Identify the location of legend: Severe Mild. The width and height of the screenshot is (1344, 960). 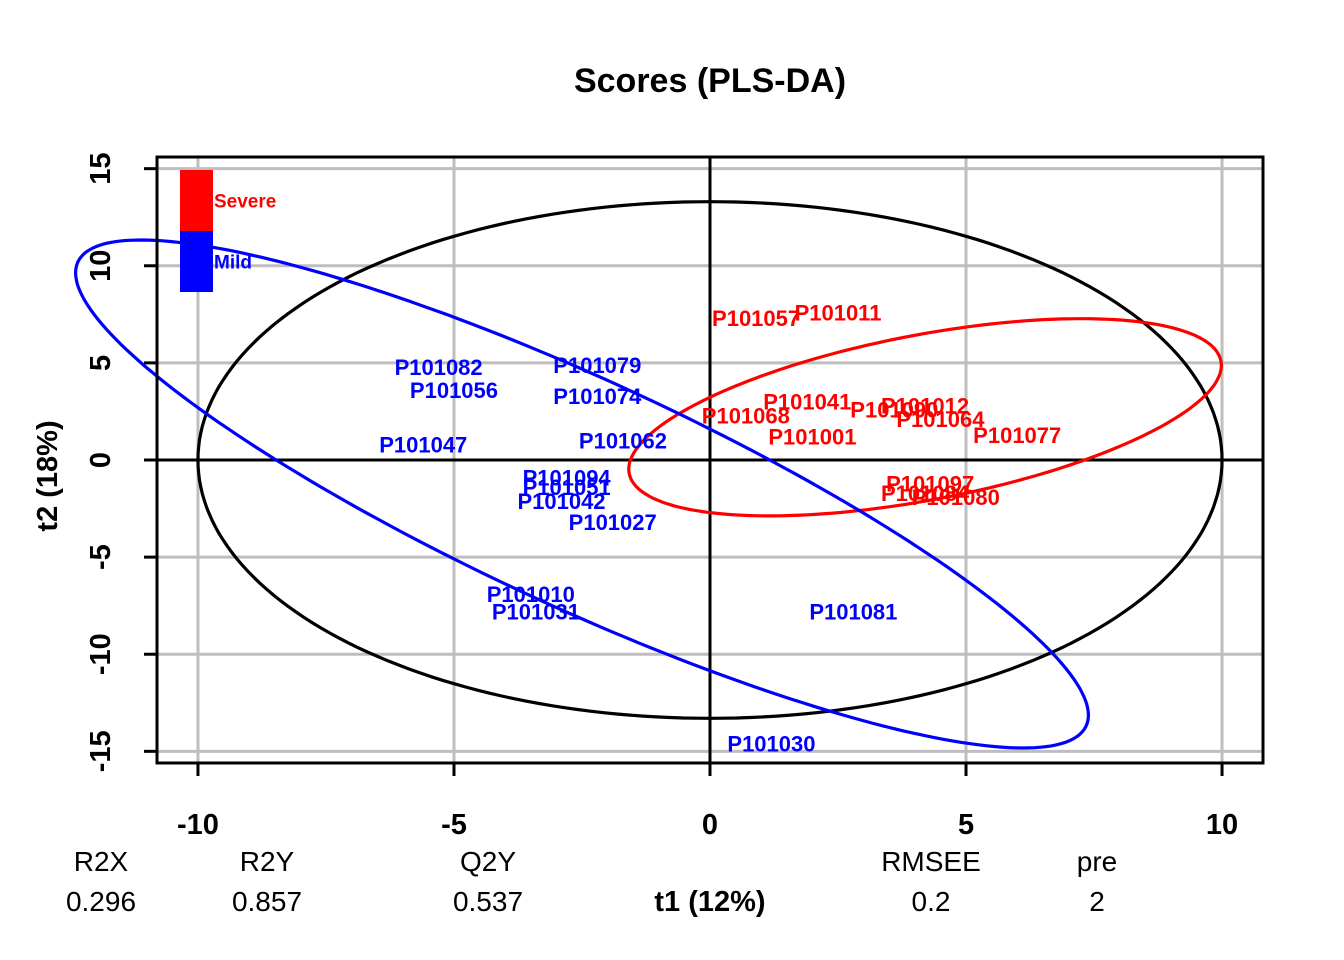
(228, 231).